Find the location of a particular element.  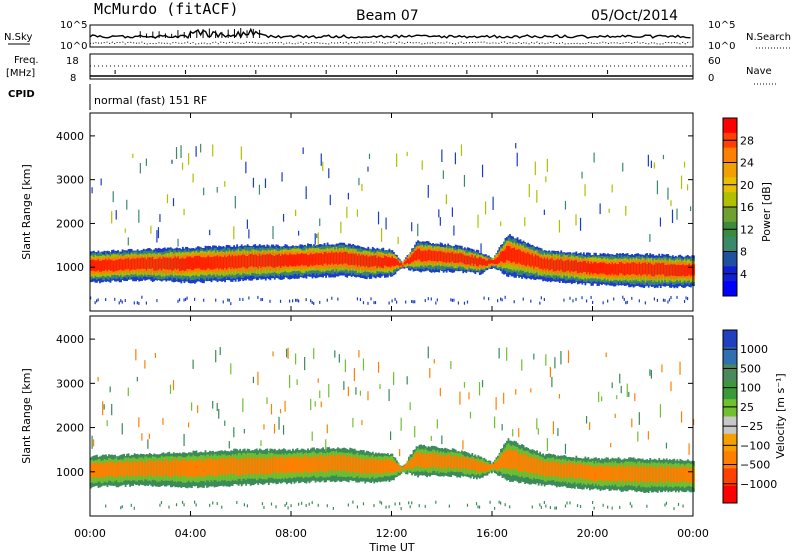

date-title: 05/Oct/2014 is located at coordinates (634, 16).